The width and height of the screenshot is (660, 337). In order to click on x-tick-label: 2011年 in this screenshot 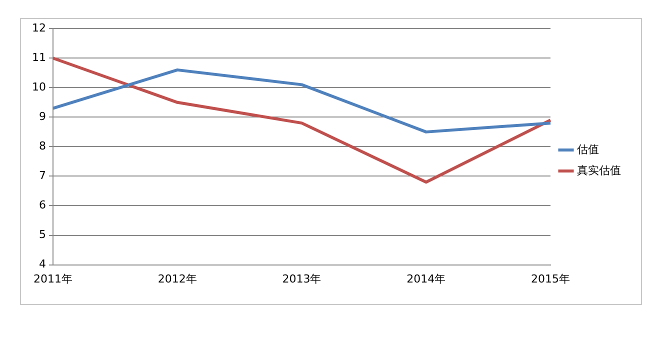, I will do `click(52, 279)`.